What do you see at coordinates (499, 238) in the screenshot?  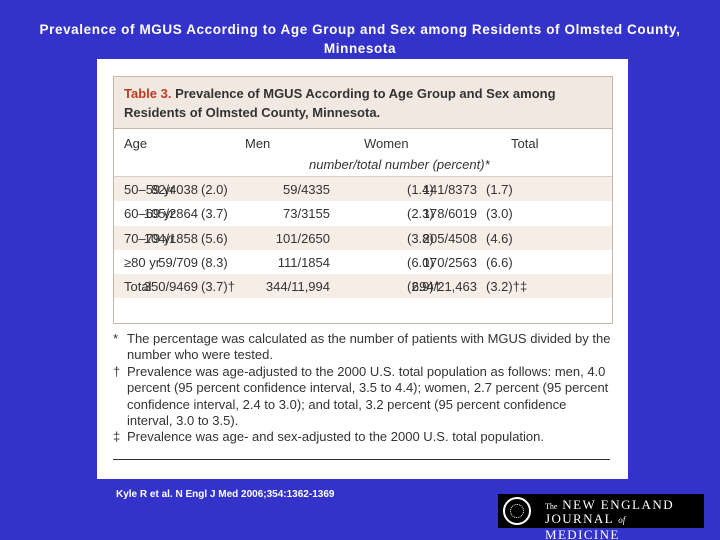 I see `cell-total-percent: (4.6)` at bounding box center [499, 238].